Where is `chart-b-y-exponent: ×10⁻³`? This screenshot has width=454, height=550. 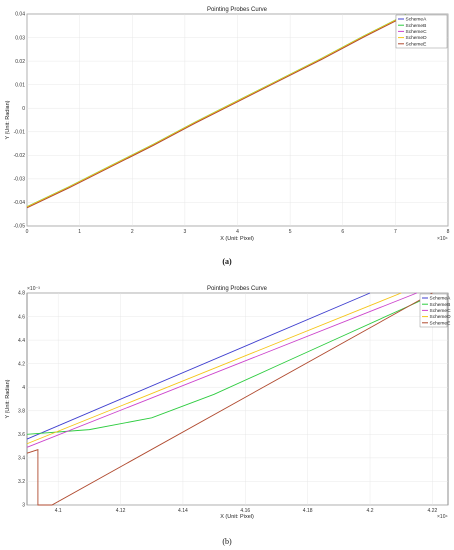 chart-b-y-exponent: ×10⁻³ is located at coordinates (33, 289).